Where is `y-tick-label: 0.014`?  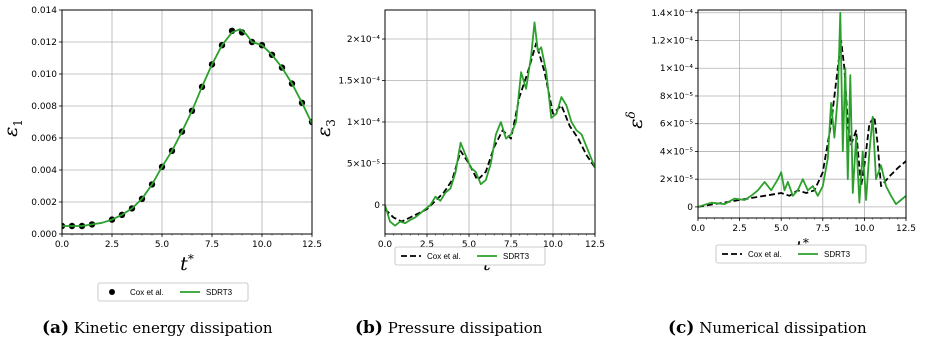 y-tick-label: 0.014 is located at coordinates (44, 11).